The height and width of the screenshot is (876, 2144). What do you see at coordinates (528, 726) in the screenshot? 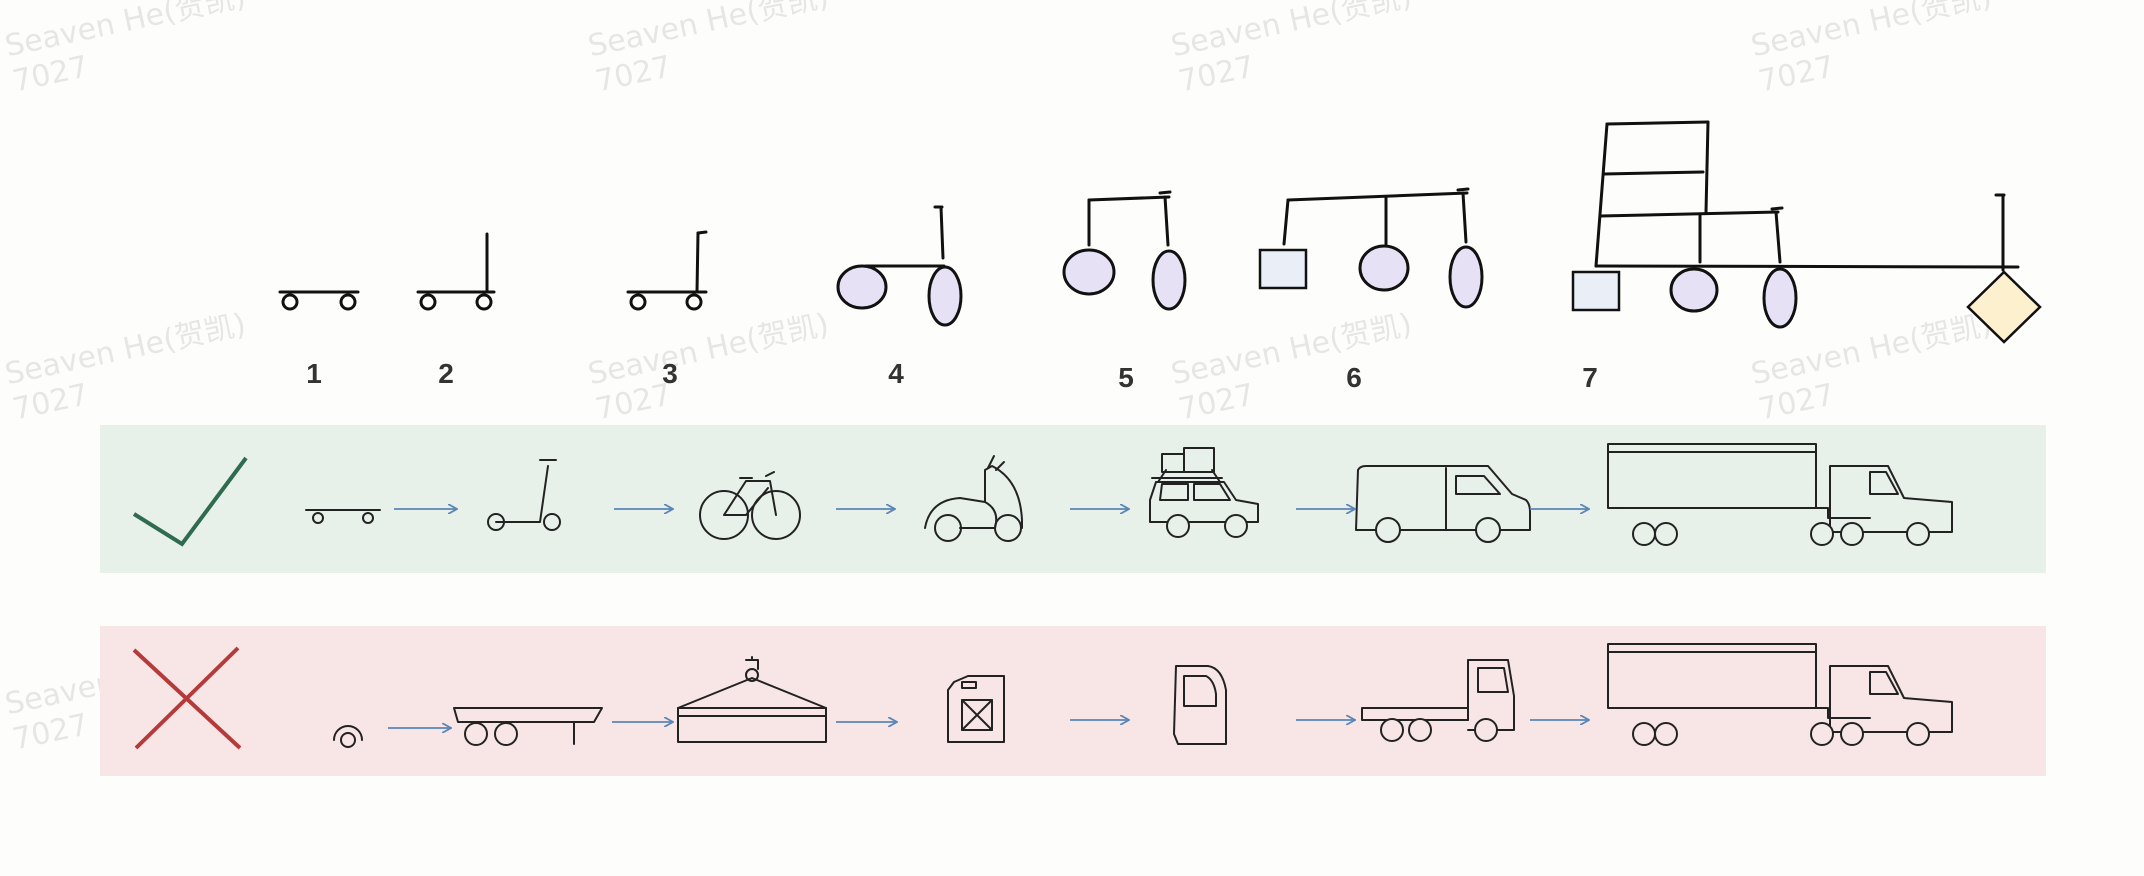
I see `trailer-chassis-icon` at bounding box center [528, 726].